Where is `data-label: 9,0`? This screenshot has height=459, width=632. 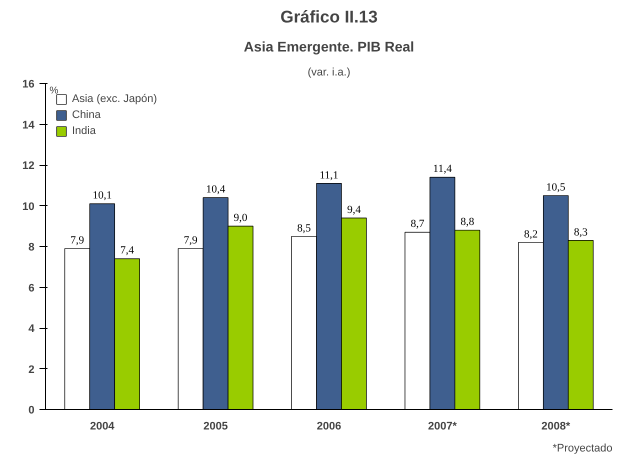 data-label: 9,0 is located at coordinates (241, 218).